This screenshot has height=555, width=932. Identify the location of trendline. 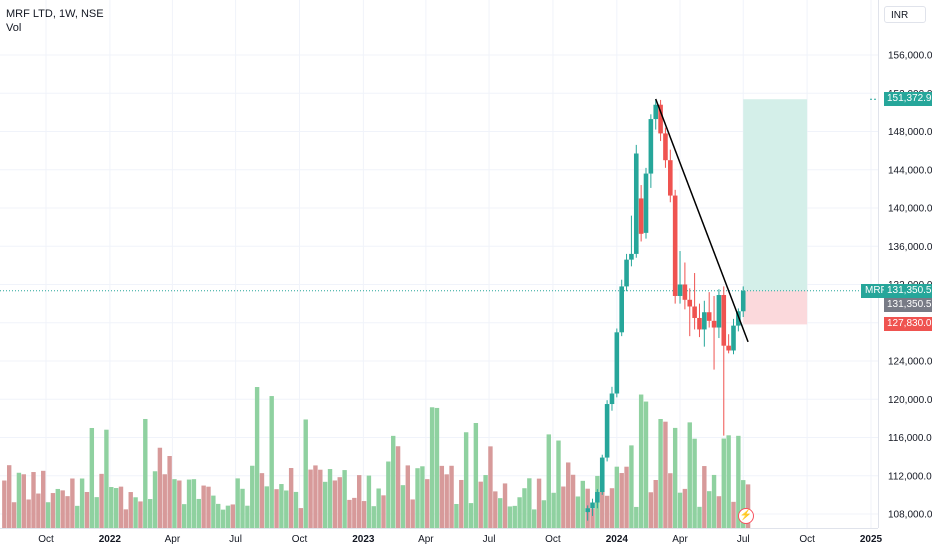
(702, 220).